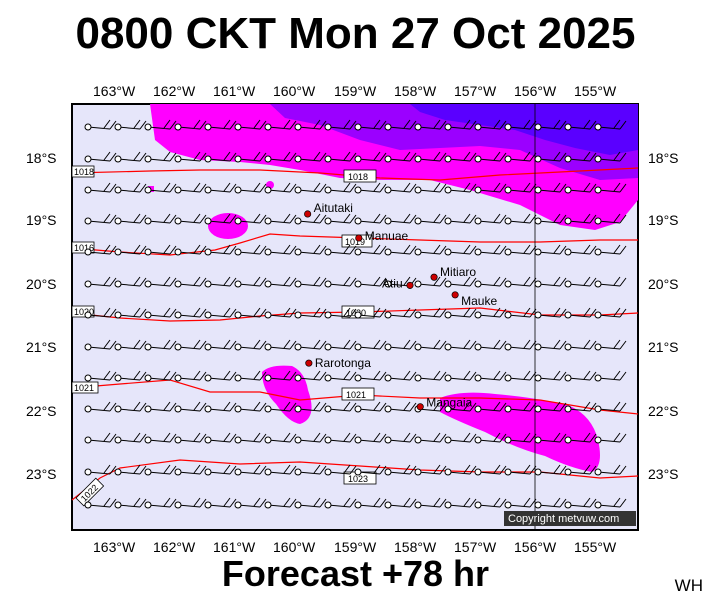  What do you see at coordinates (294, 547) in the screenshot?
I see `lon-label: 160°W` at bounding box center [294, 547].